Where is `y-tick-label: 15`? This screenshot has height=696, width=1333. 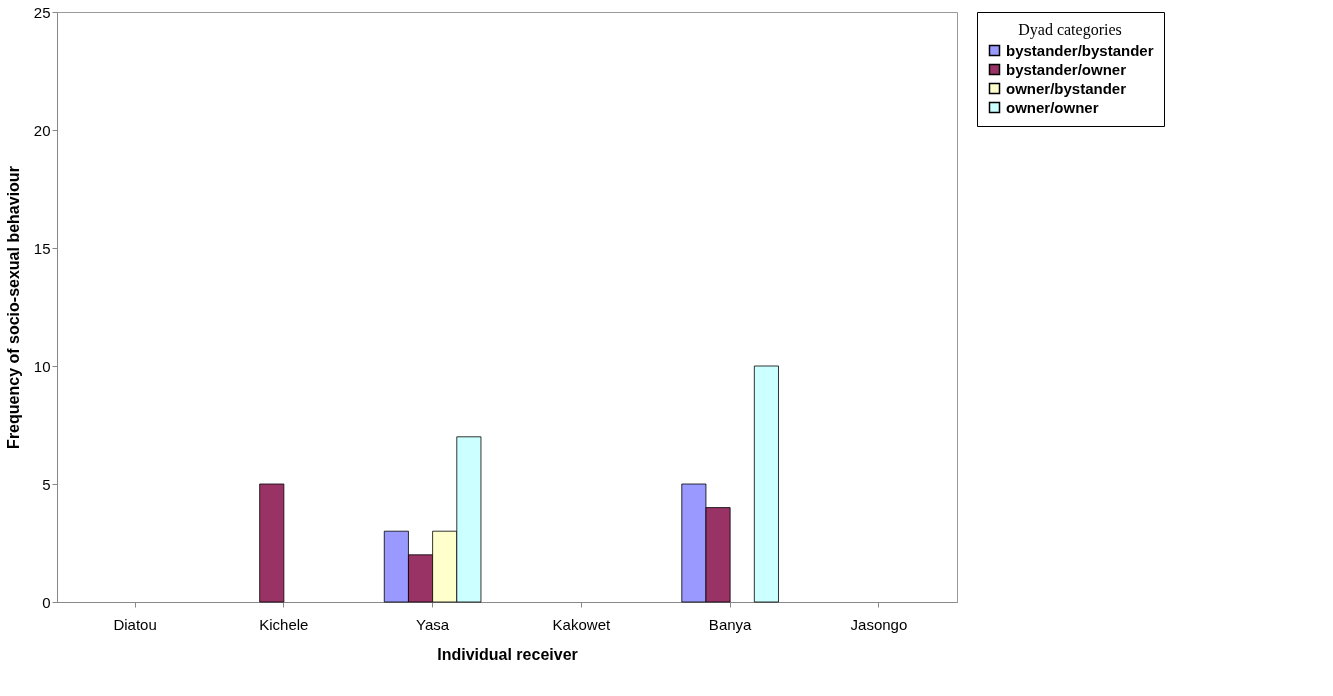
y-tick-label: 15 is located at coordinates (42, 248).